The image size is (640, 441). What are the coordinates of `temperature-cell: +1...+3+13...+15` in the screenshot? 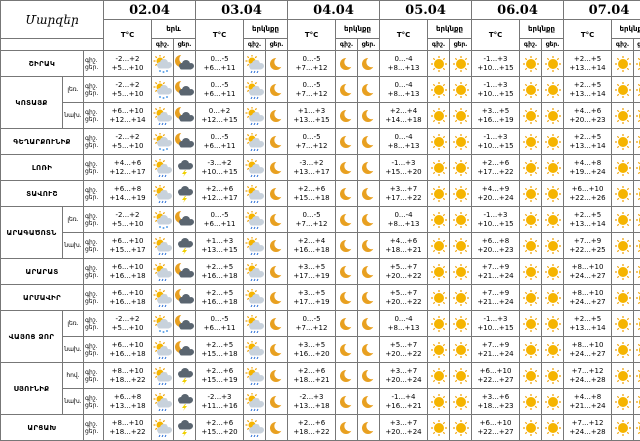 It's located at (220, 246).